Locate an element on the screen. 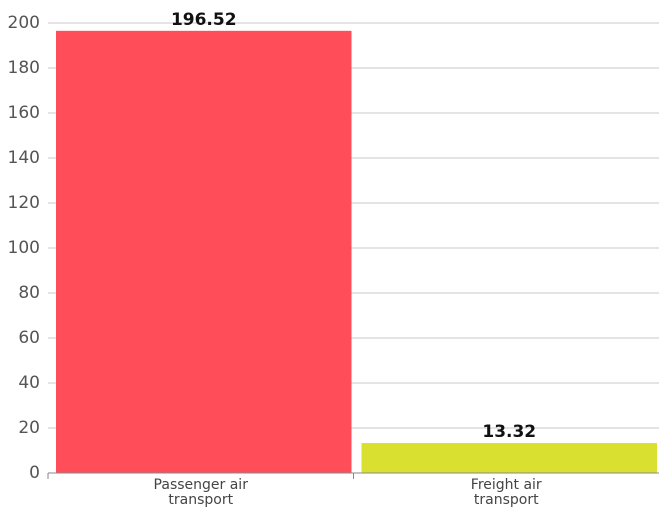 The width and height of the screenshot is (659, 514). y-tick-label: 160 is located at coordinates (24, 113).